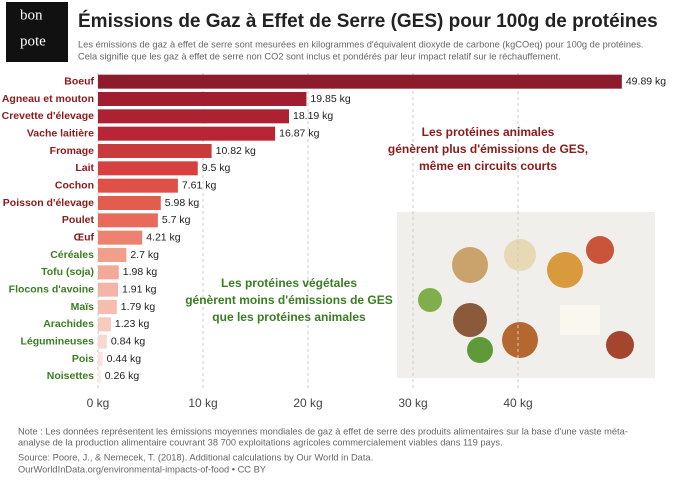 The width and height of the screenshot is (680, 480). What do you see at coordinates (84, 237) in the screenshot?
I see `category-label: Œuf` at bounding box center [84, 237].